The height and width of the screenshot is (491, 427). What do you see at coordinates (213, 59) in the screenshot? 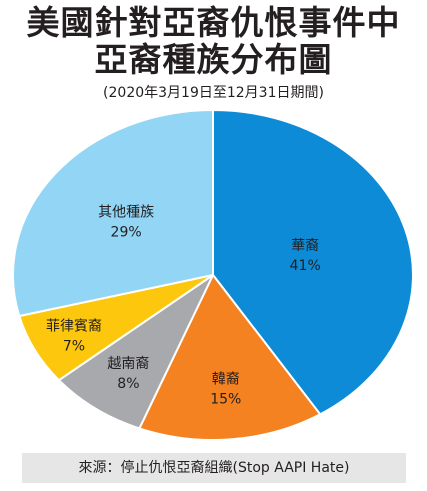
I see `chart-title-line2: 亞裔種族分布圖` at bounding box center [213, 59].